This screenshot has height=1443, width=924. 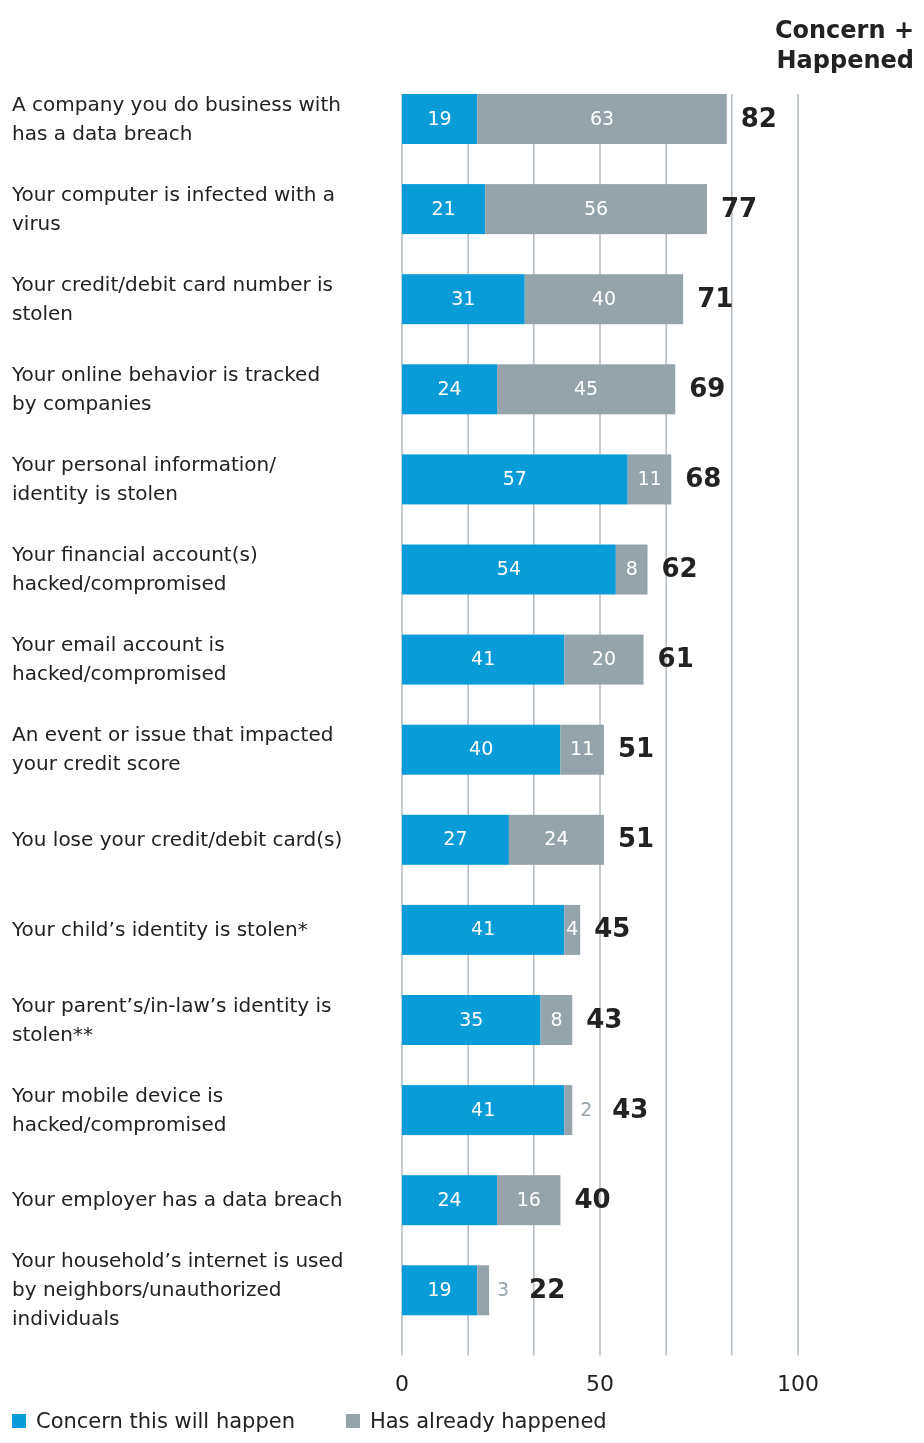 What do you see at coordinates (602, 117) in the screenshot?
I see `data-label: 63` at bounding box center [602, 117].